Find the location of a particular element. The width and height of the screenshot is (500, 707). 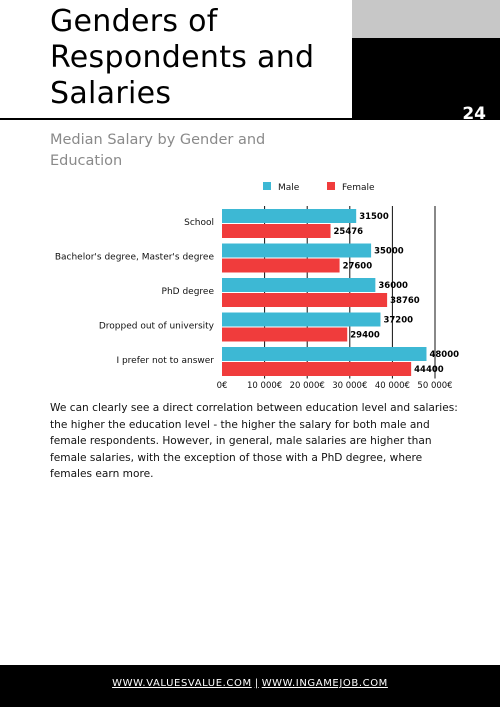

legend-label-female: Female is located at coordinates (358, 188).